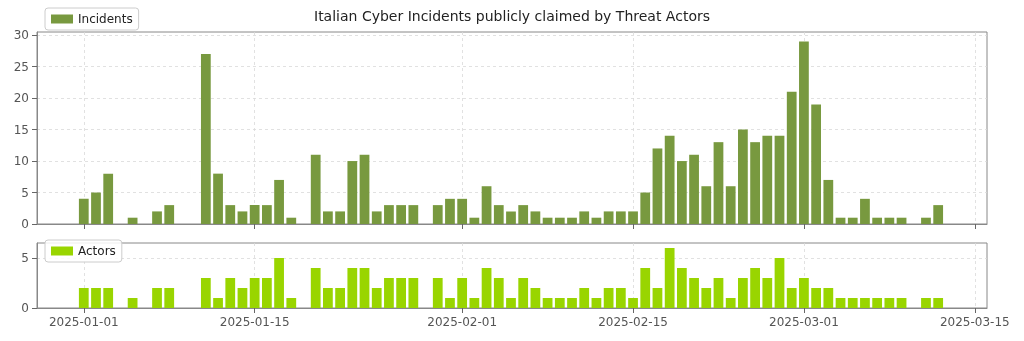 This screenshot has width=1024, height=341. Describe the element at coordinates (633, 322) in the screenshot. I see `x-tick-label: 2025-02-15` at that location.